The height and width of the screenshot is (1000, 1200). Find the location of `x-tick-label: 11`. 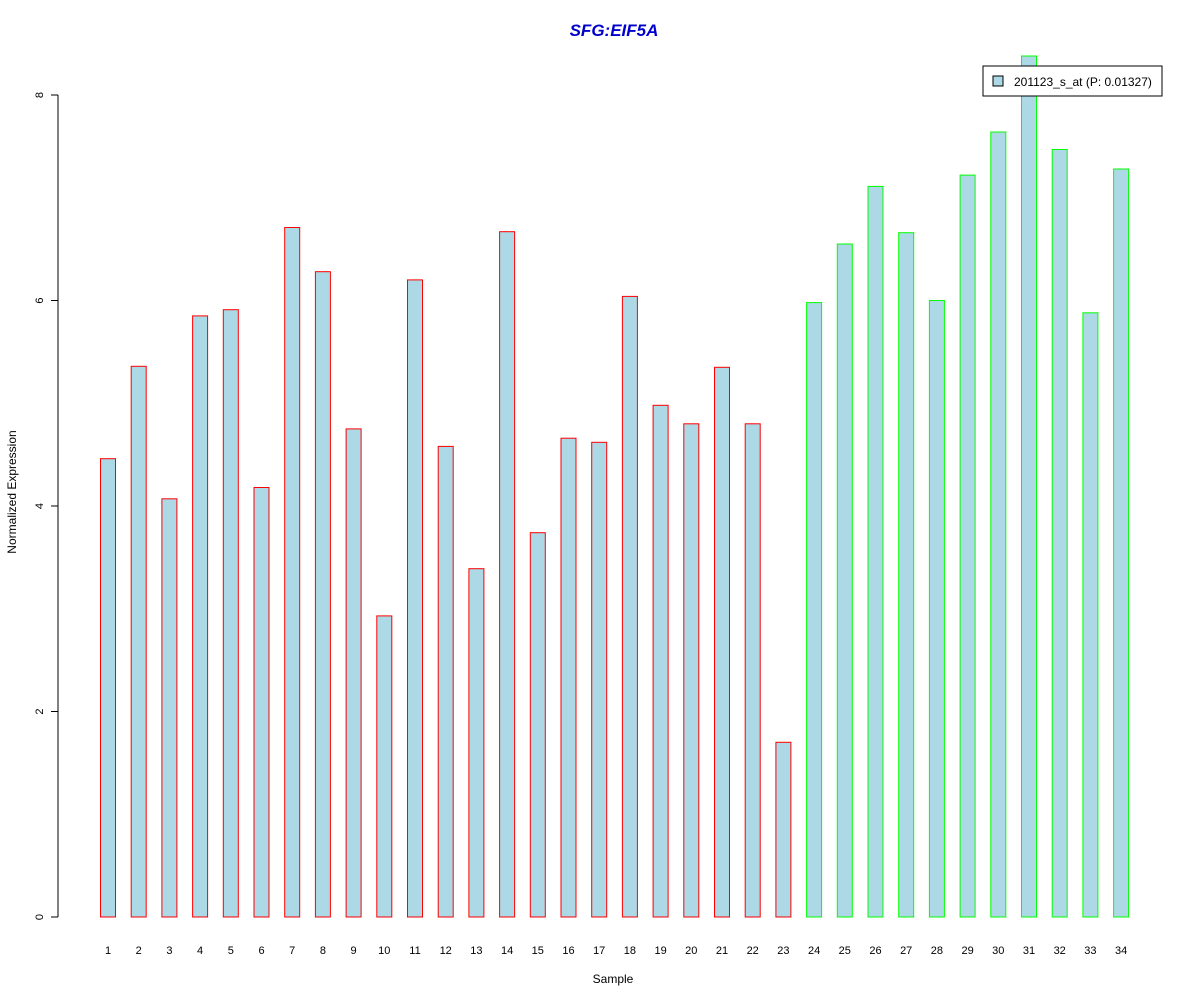

x-tick-label: 11 is located at coordinates (414, 951).